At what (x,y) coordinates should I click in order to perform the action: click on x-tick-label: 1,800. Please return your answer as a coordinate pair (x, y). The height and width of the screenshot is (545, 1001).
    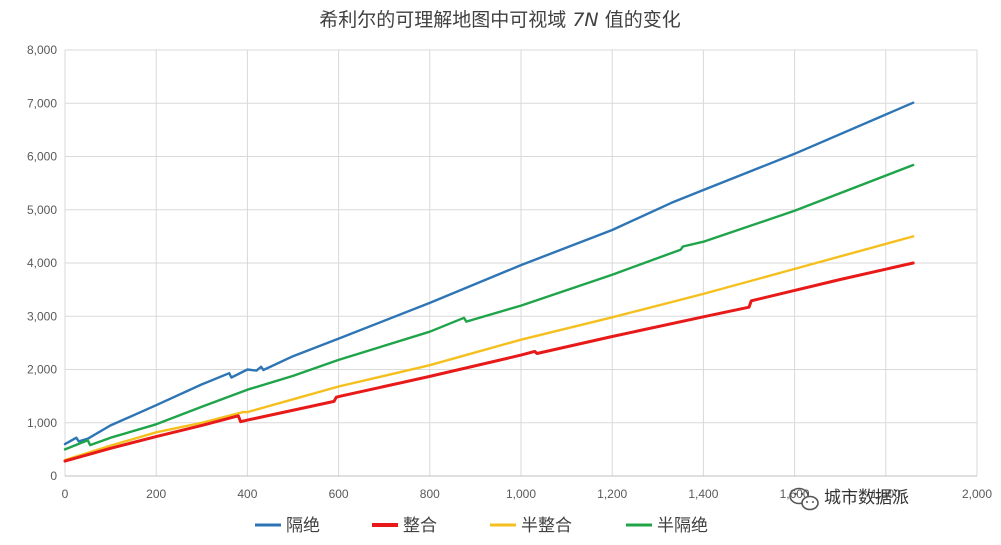
    Looking at the image, I should click on (886, 494).